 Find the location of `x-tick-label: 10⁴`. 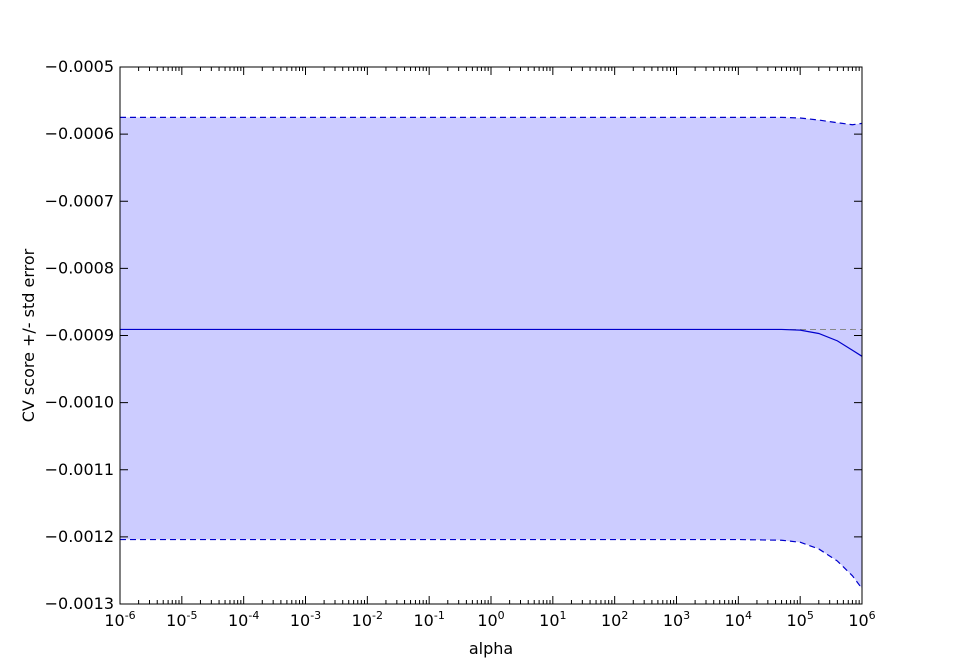

x-tick-label: 10⁴ is located at coordinates (738, 619).